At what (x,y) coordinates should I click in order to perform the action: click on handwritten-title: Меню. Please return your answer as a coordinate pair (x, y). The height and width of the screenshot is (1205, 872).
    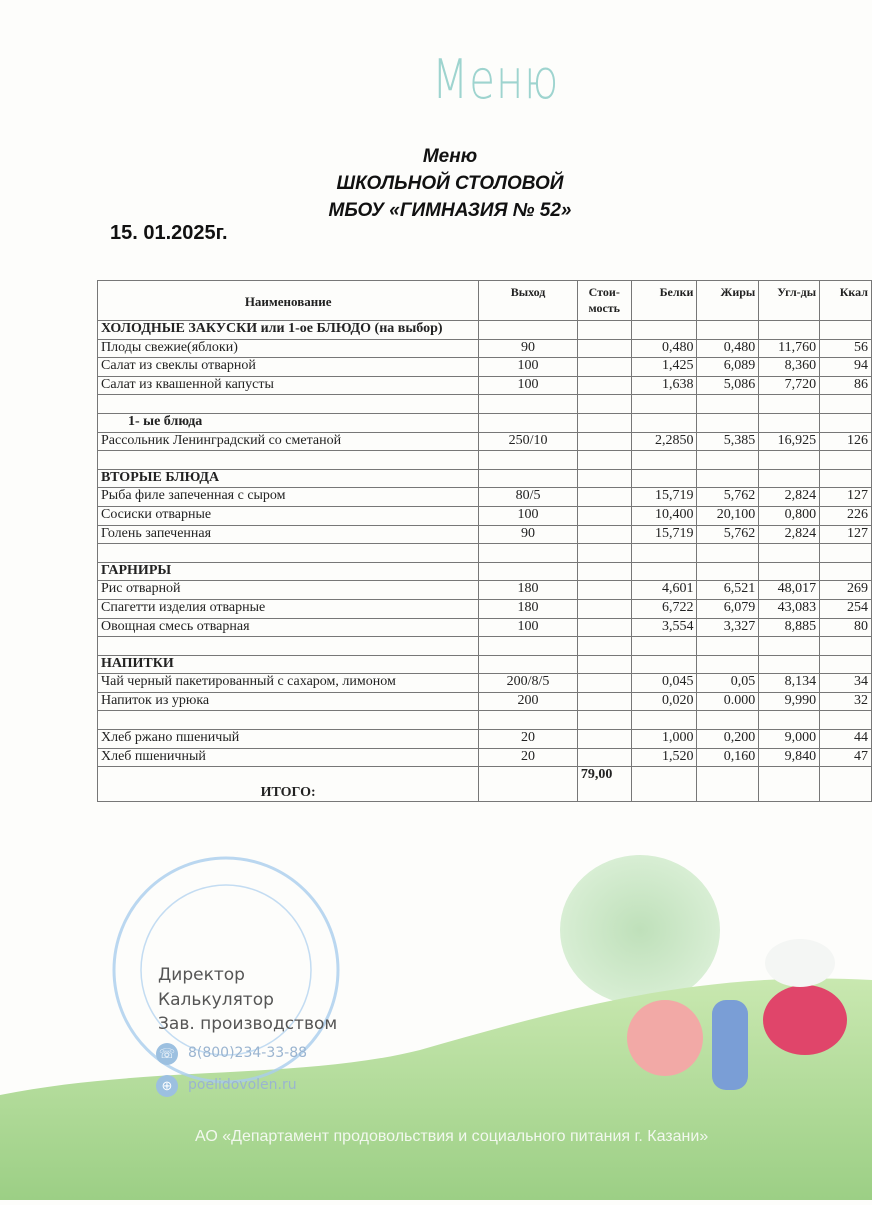
    Looking at the image, I should click on (496, 79).